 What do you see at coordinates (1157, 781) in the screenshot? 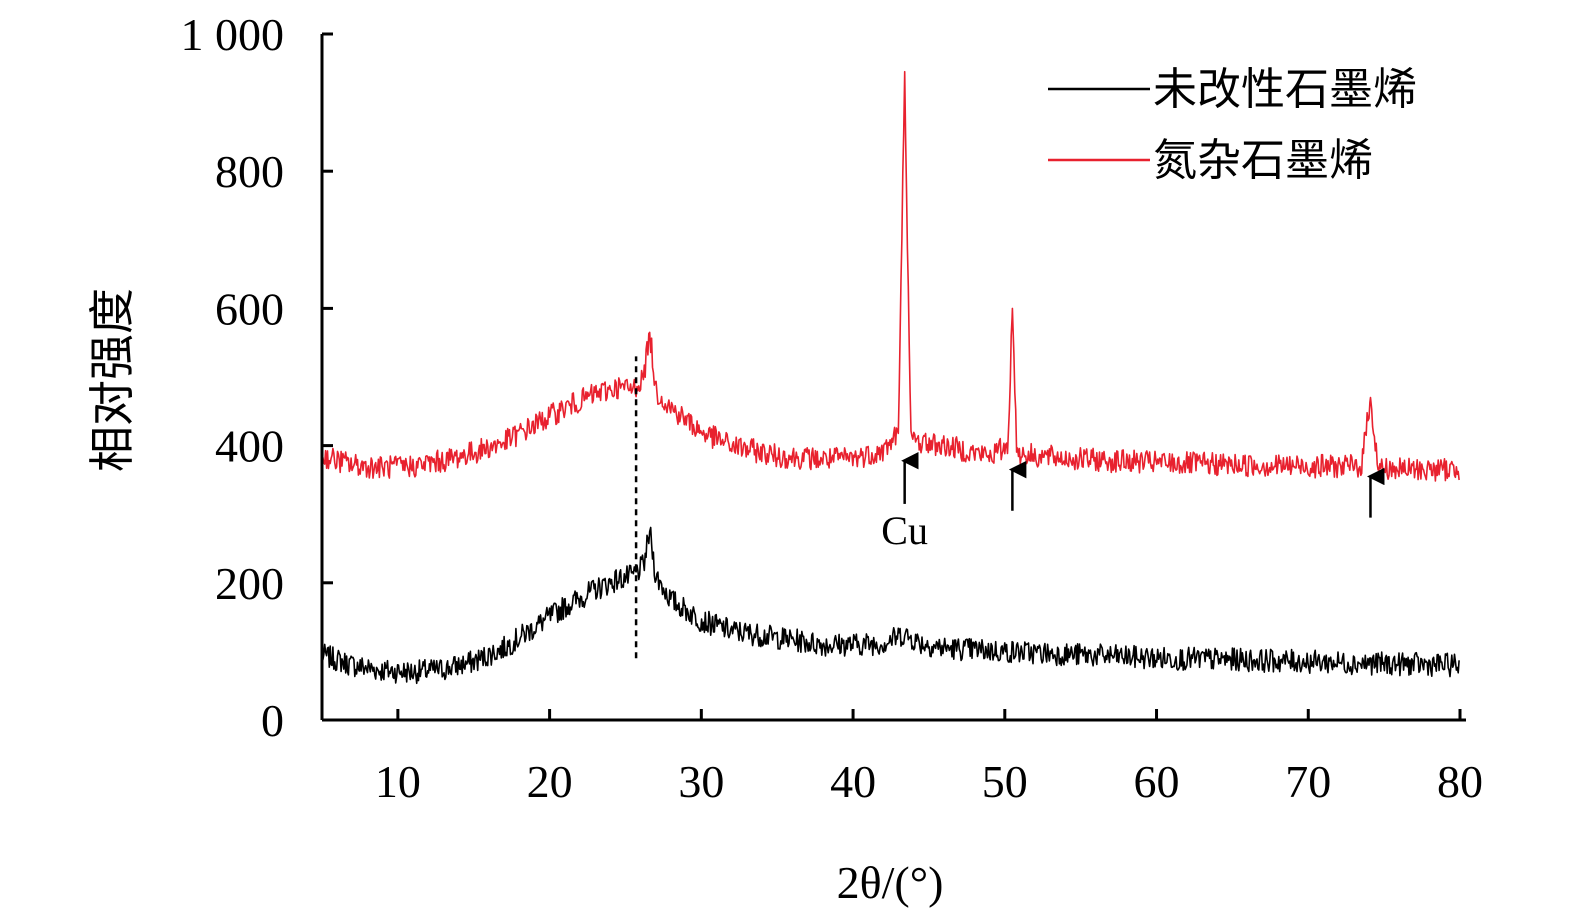
I see `x-tick-label: 60` at bounding box center [1157, 781].